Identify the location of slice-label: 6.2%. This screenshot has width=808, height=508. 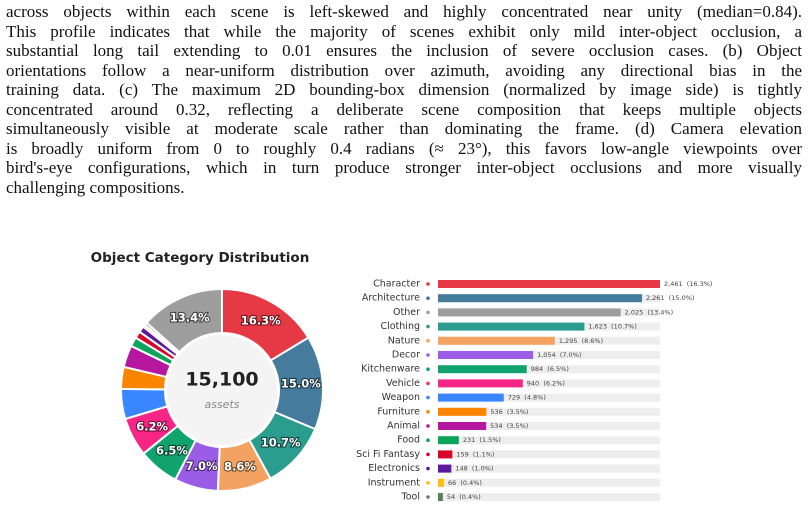
(152, 426).